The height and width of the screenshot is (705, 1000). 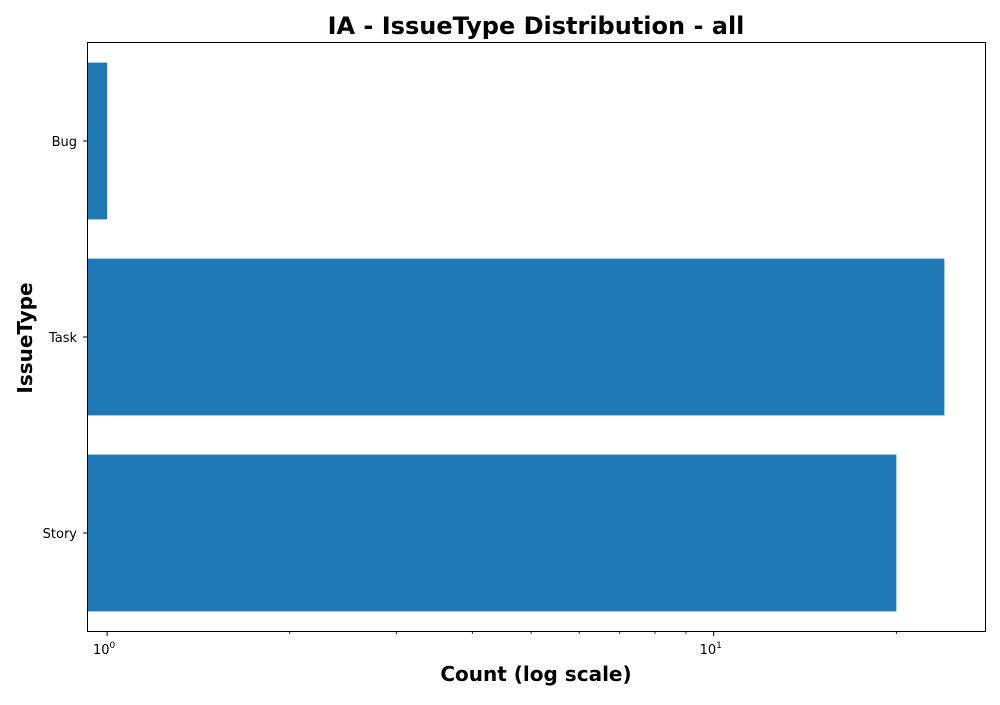 What do you see at coordinates (60, 534) in the screenshot?
I see `y-tick-label: Story` at bounding box center [60, 534].